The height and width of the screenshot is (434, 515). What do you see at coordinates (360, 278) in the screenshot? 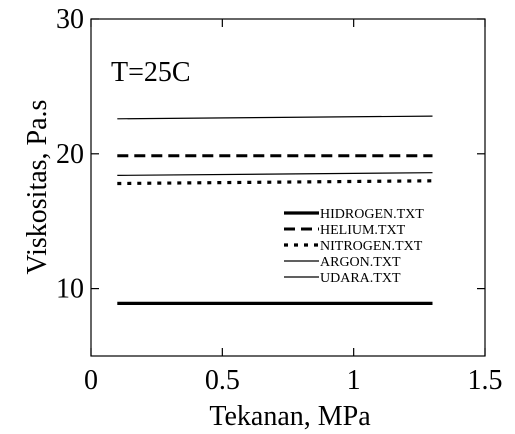
I see `legend-label: UDARA.TXT` at bounding box center [360, 278].